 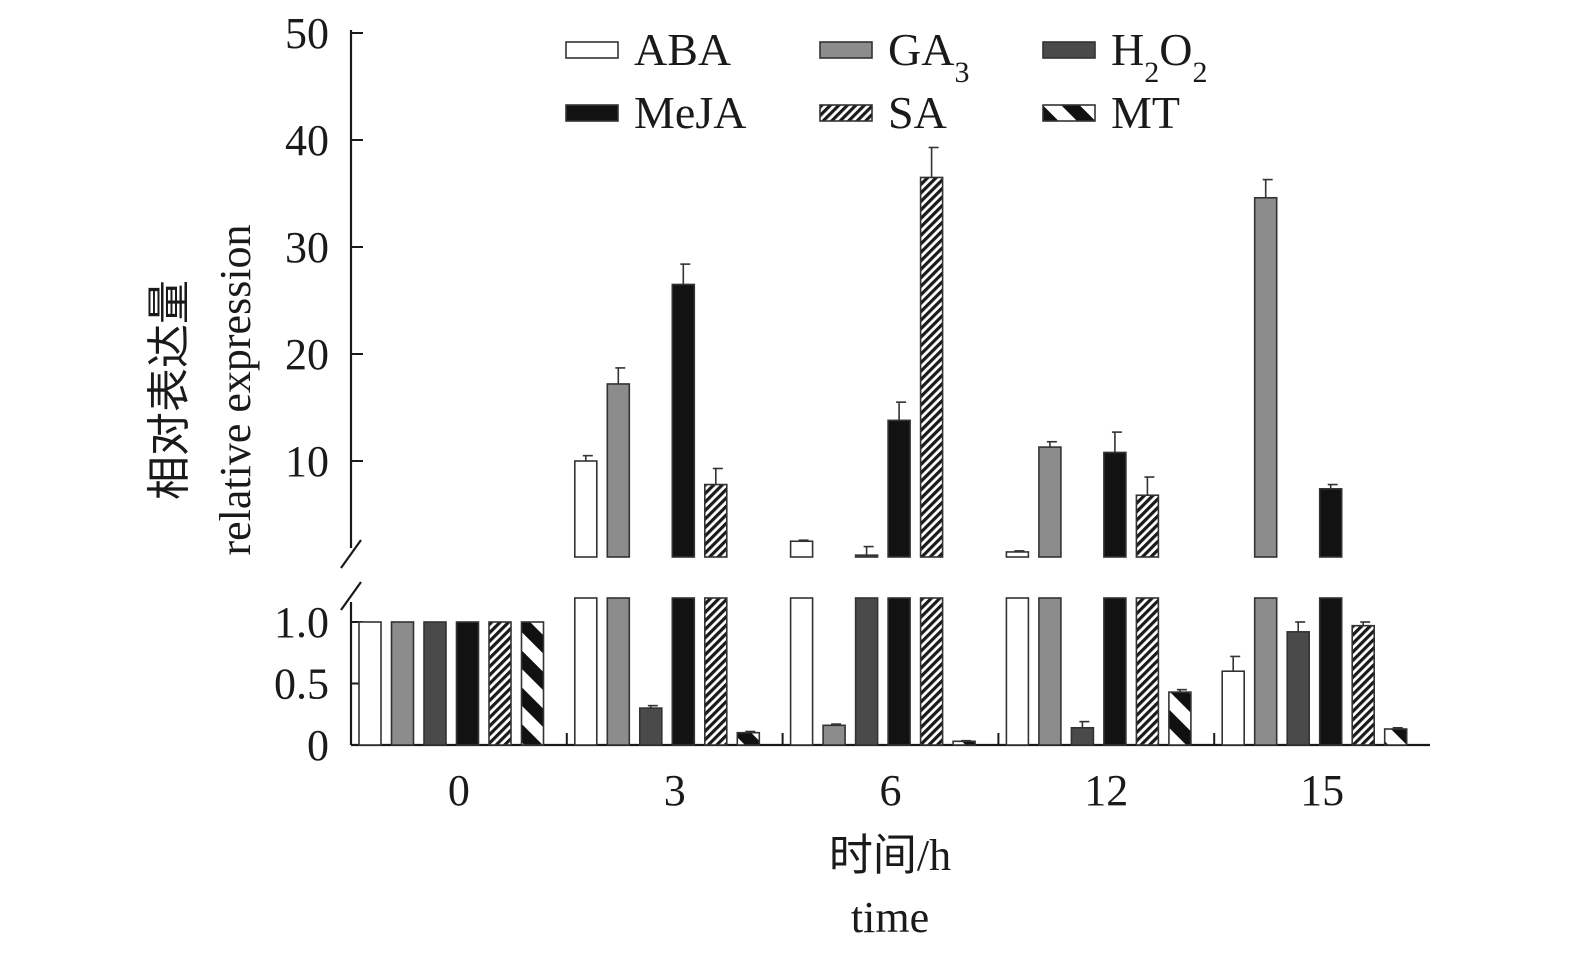 I want to click on legend-label: MeJA, so click(x=690, y=112).